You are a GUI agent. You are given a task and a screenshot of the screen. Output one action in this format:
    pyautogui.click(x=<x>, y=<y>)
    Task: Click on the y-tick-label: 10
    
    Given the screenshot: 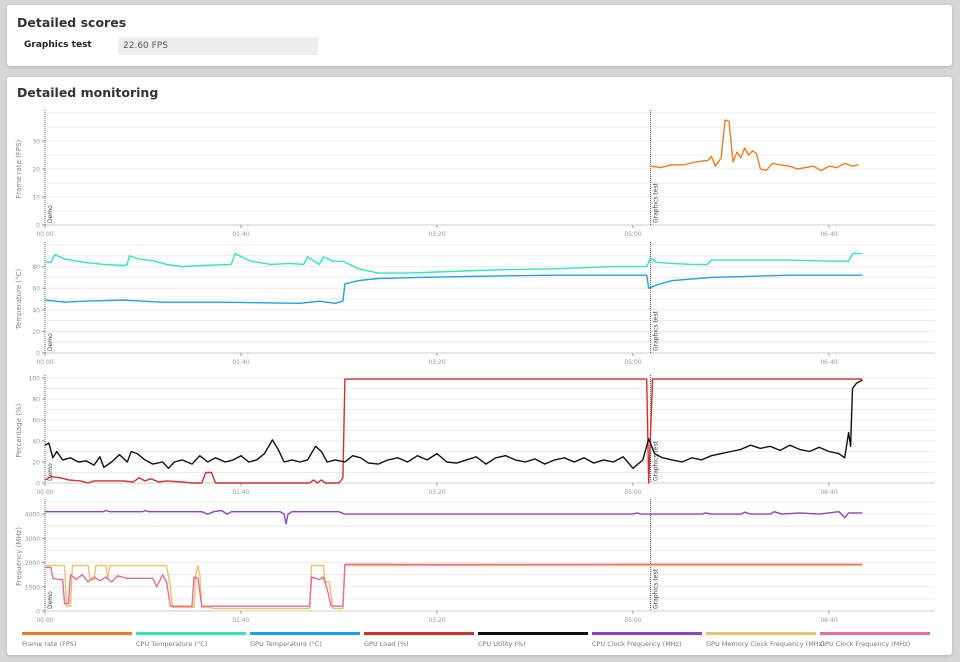 What is the action you would take?
    pyautogui.click(x=36, y=198)
    